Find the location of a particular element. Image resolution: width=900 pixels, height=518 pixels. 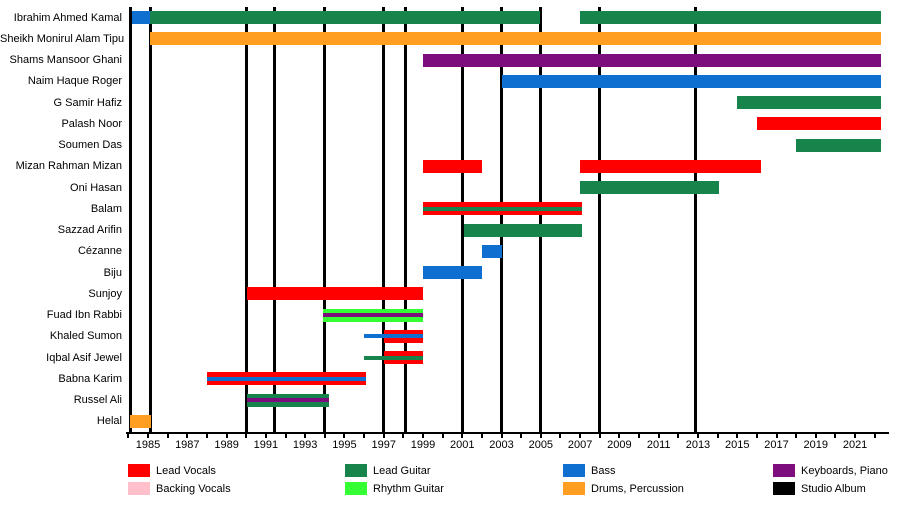

member-name-label: Sunjoy is located at coordinates (105, 293).